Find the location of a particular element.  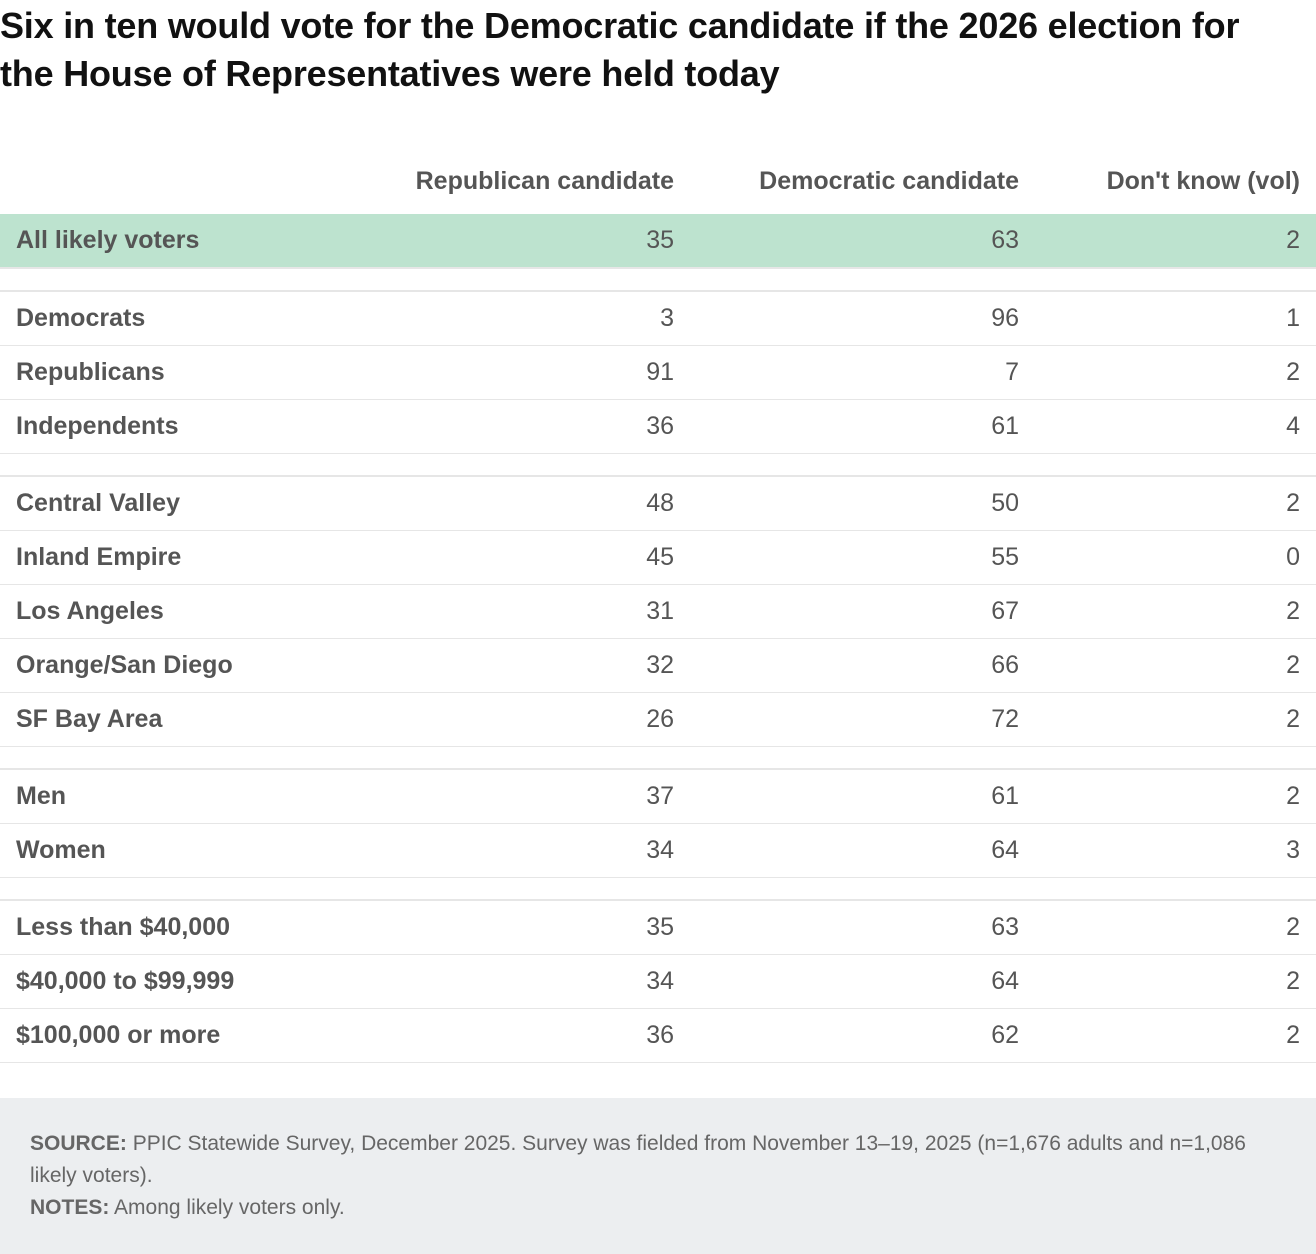

table-cell: 32 is located at coordinates (660, 665).